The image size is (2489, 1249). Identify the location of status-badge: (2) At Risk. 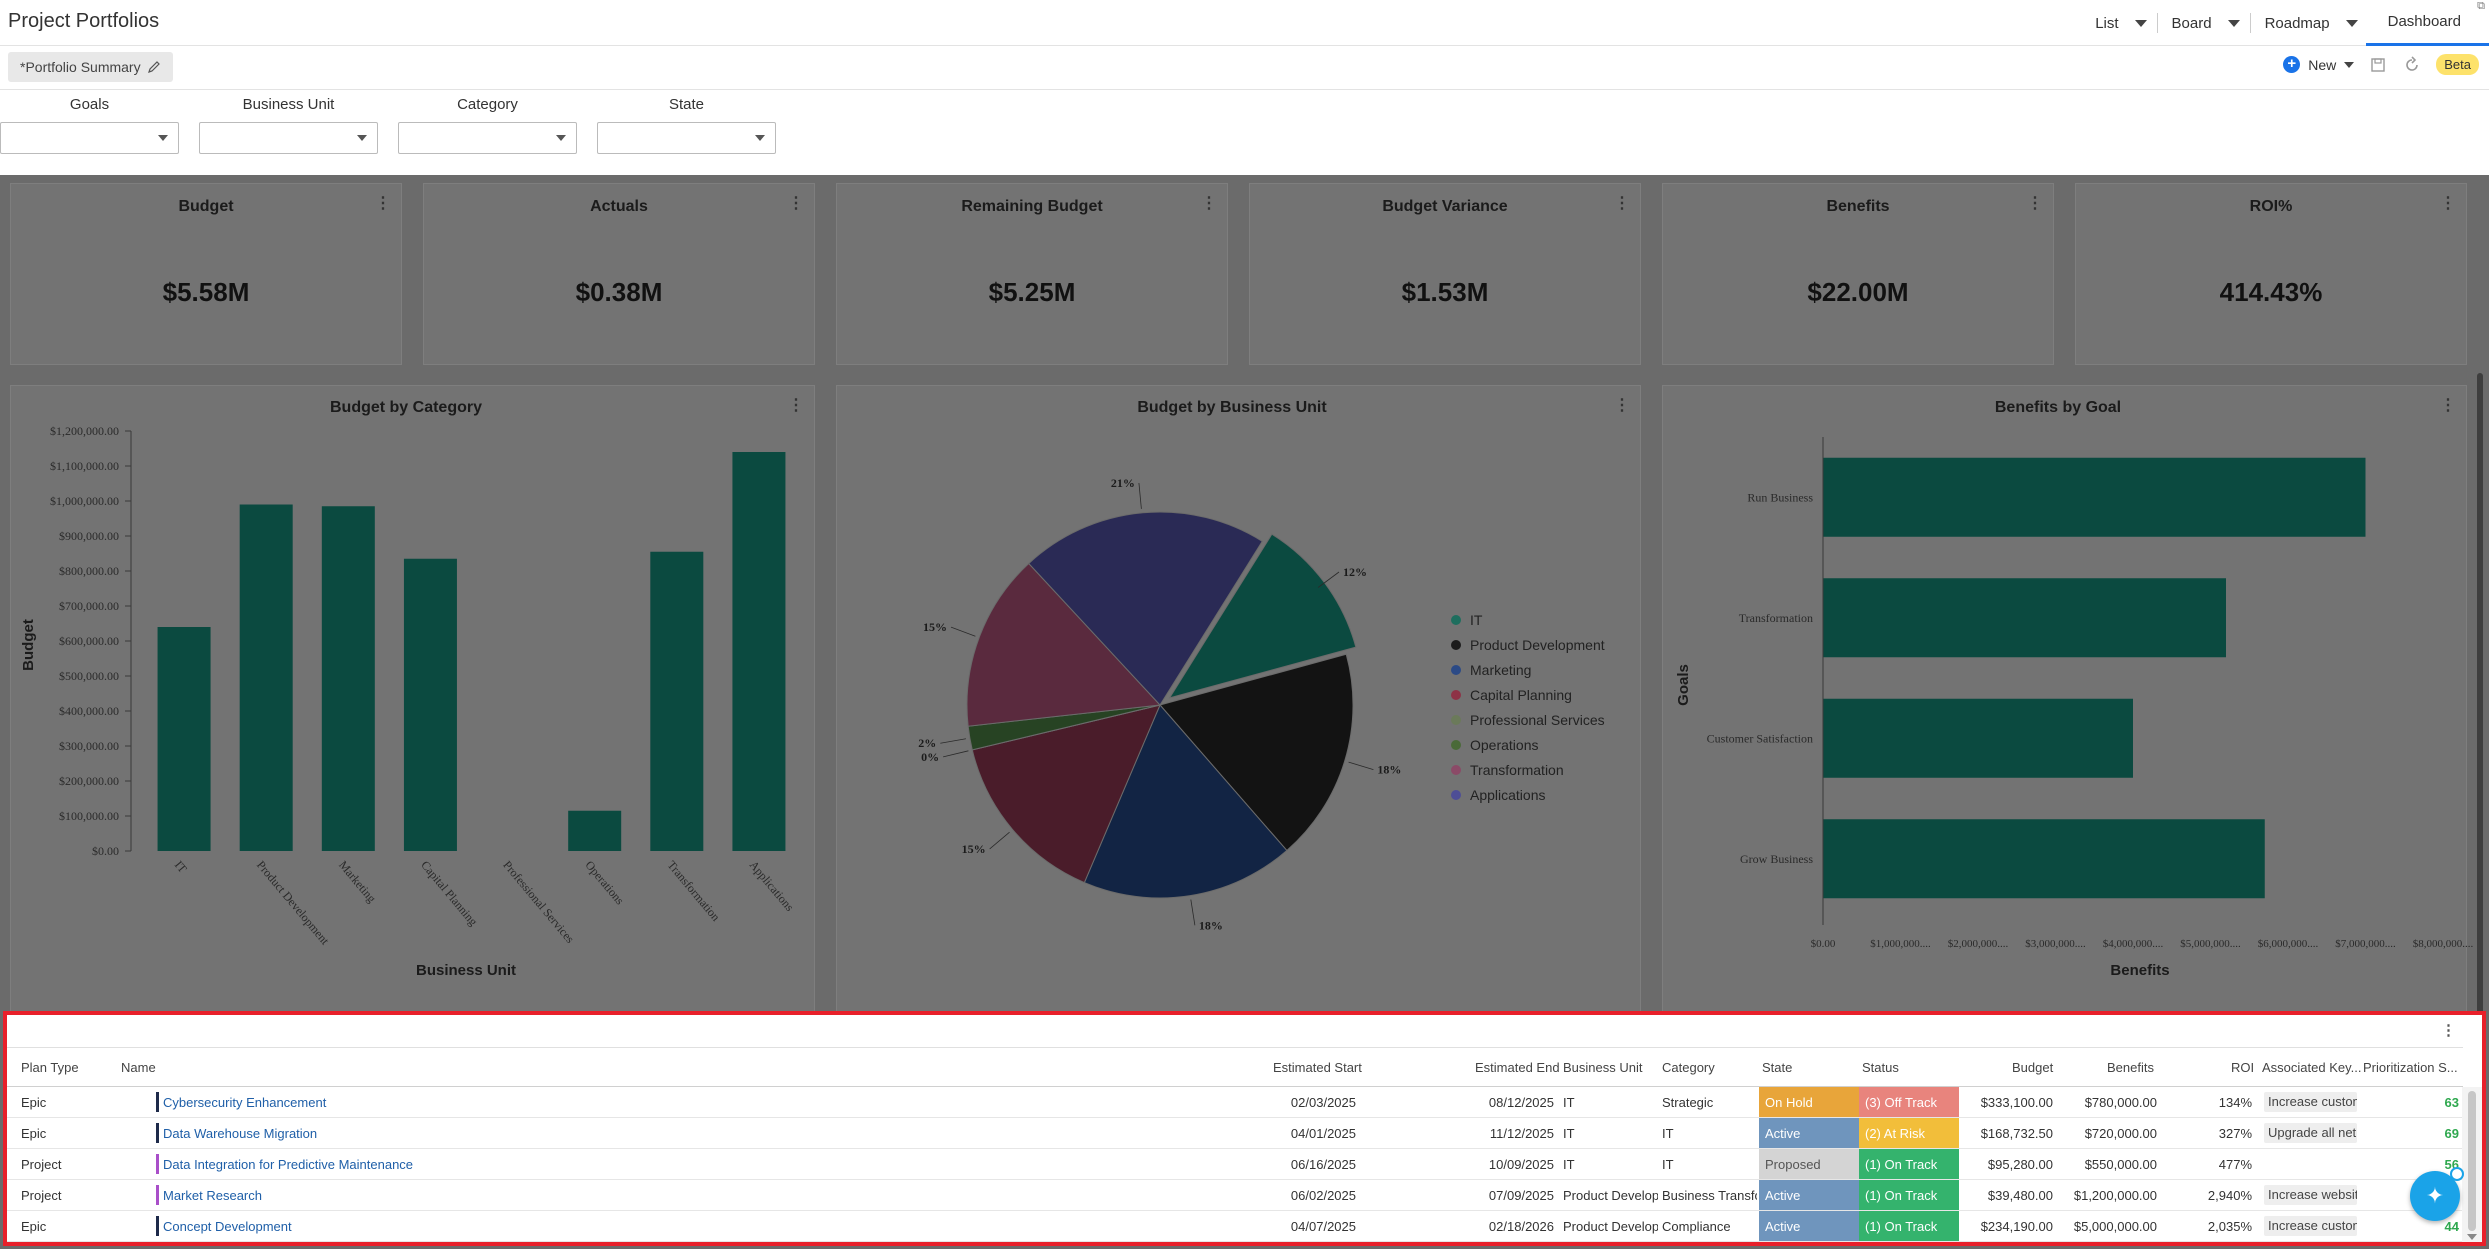
(1909, 1133).